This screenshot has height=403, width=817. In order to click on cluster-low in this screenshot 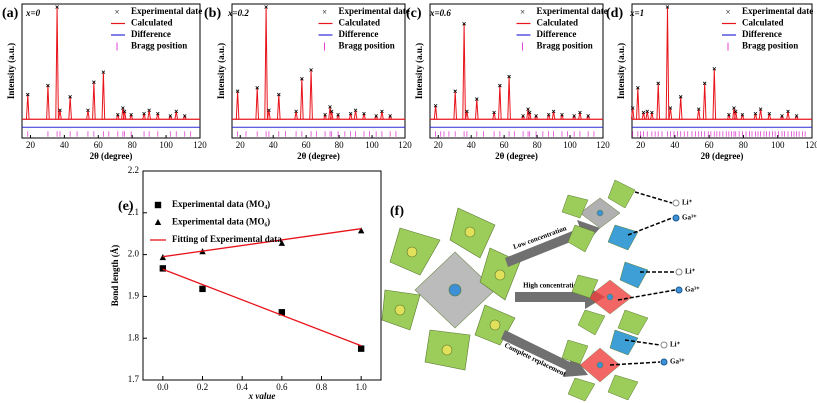, I will do `click(600, 216)`.